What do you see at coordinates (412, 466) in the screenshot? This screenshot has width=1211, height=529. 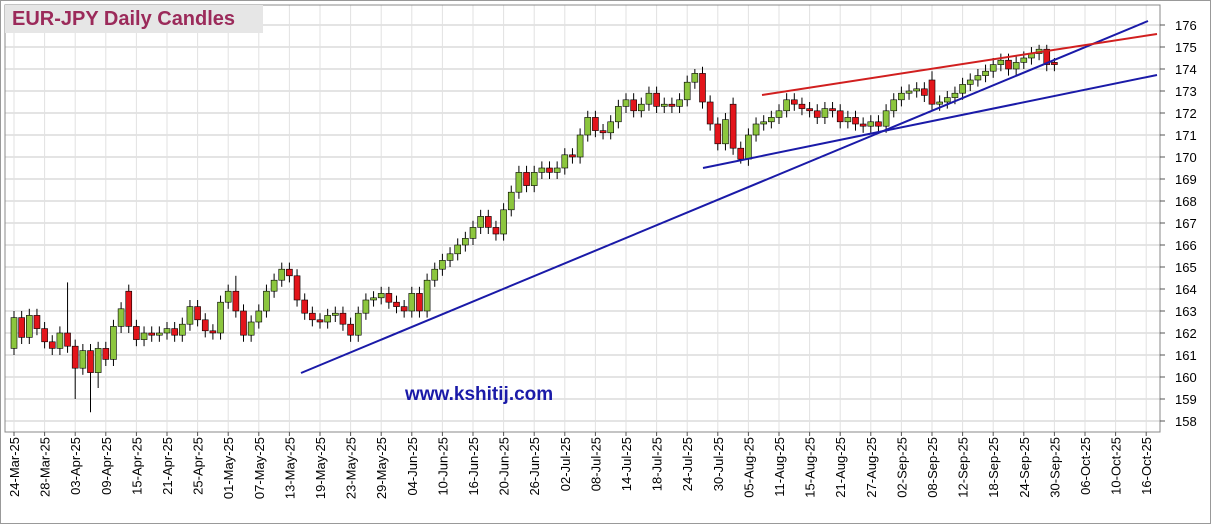 I see `x-tick-label: 04-Jun-25` at bounding box center [412, 466].